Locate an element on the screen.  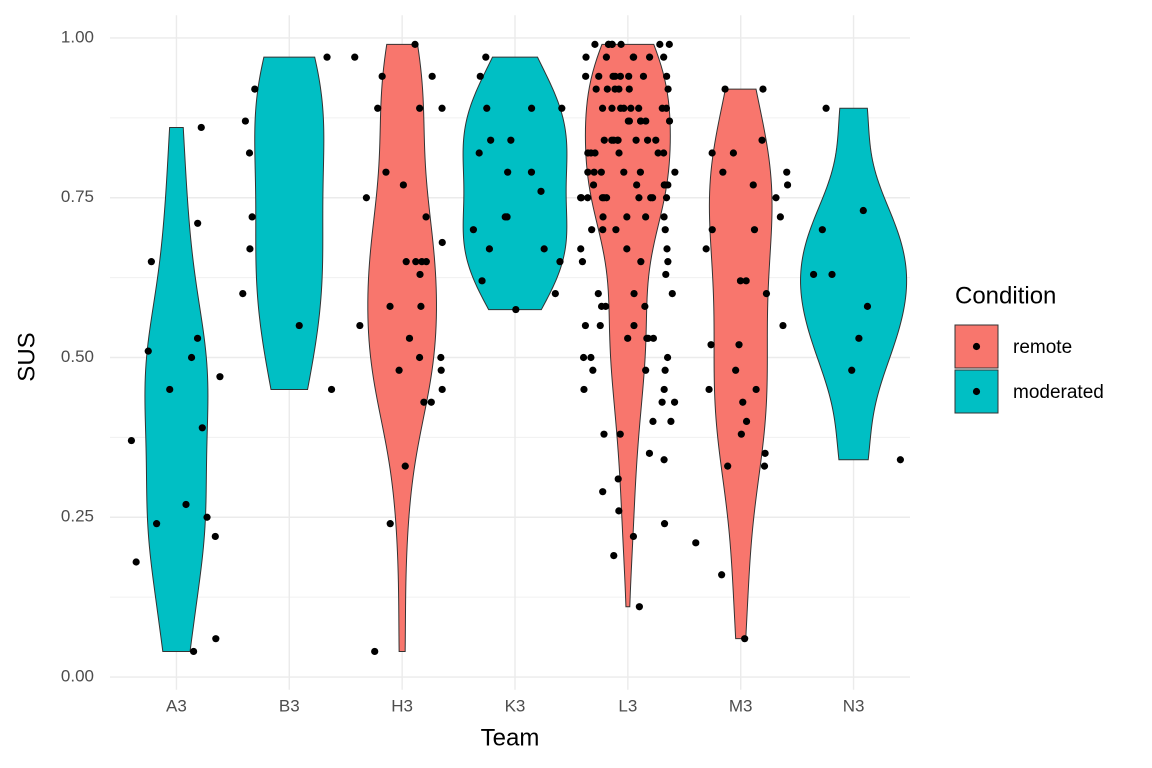
legend-label: moderated is located at coordinates (1058, 392).